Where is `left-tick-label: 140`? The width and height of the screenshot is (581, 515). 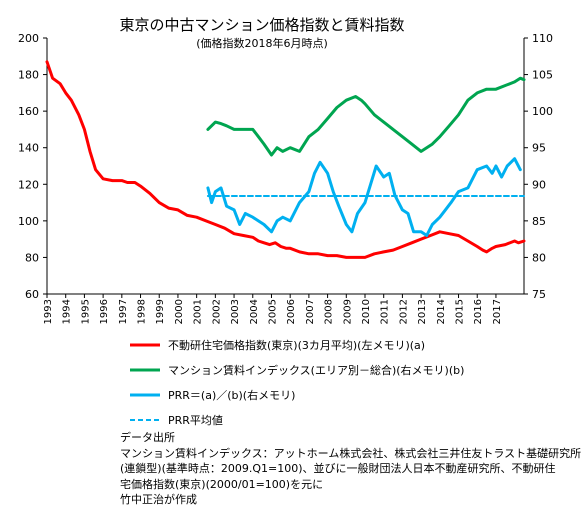 left-tick-label: 140 is located at coordinates (28, 148).